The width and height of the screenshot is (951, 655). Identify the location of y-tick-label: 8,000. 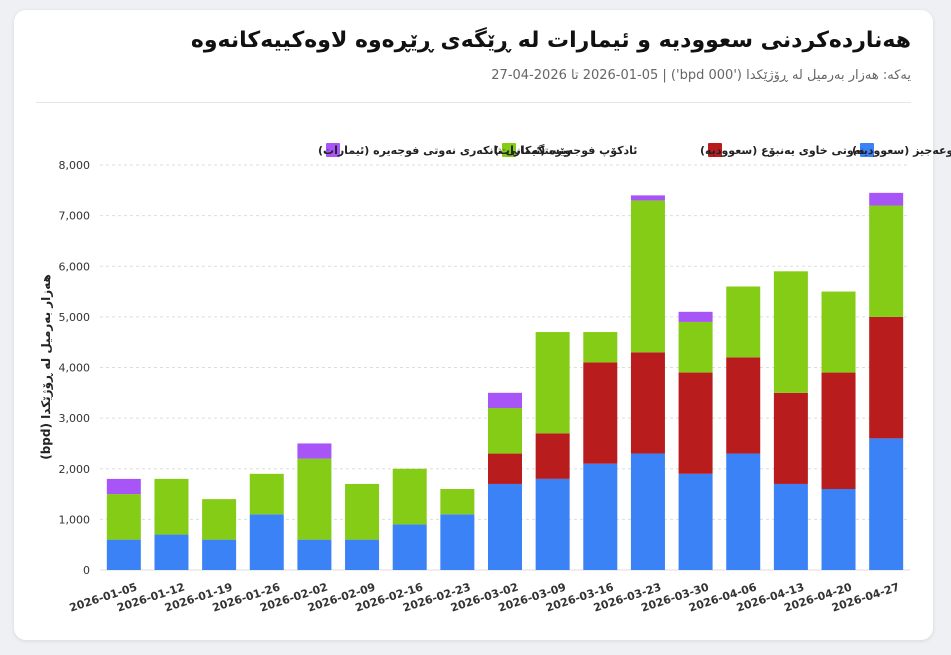
(75, 165).